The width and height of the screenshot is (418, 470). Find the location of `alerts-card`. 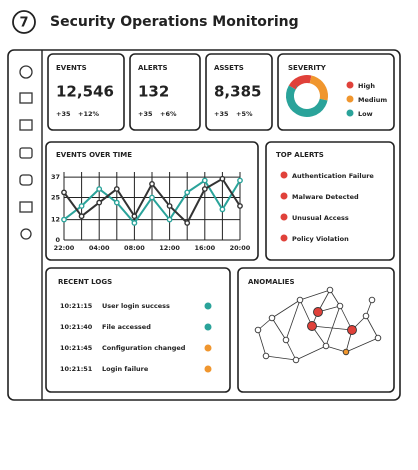

alerts-card is located at coordinates (330, 201).